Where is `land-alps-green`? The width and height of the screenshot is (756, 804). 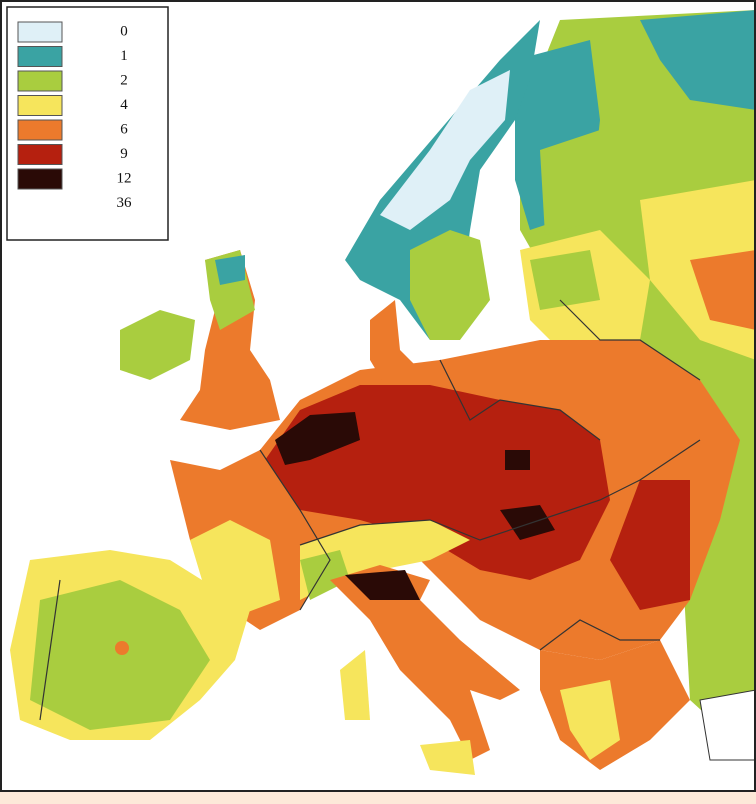
land-alps-green is located at coordinates (325, 575).